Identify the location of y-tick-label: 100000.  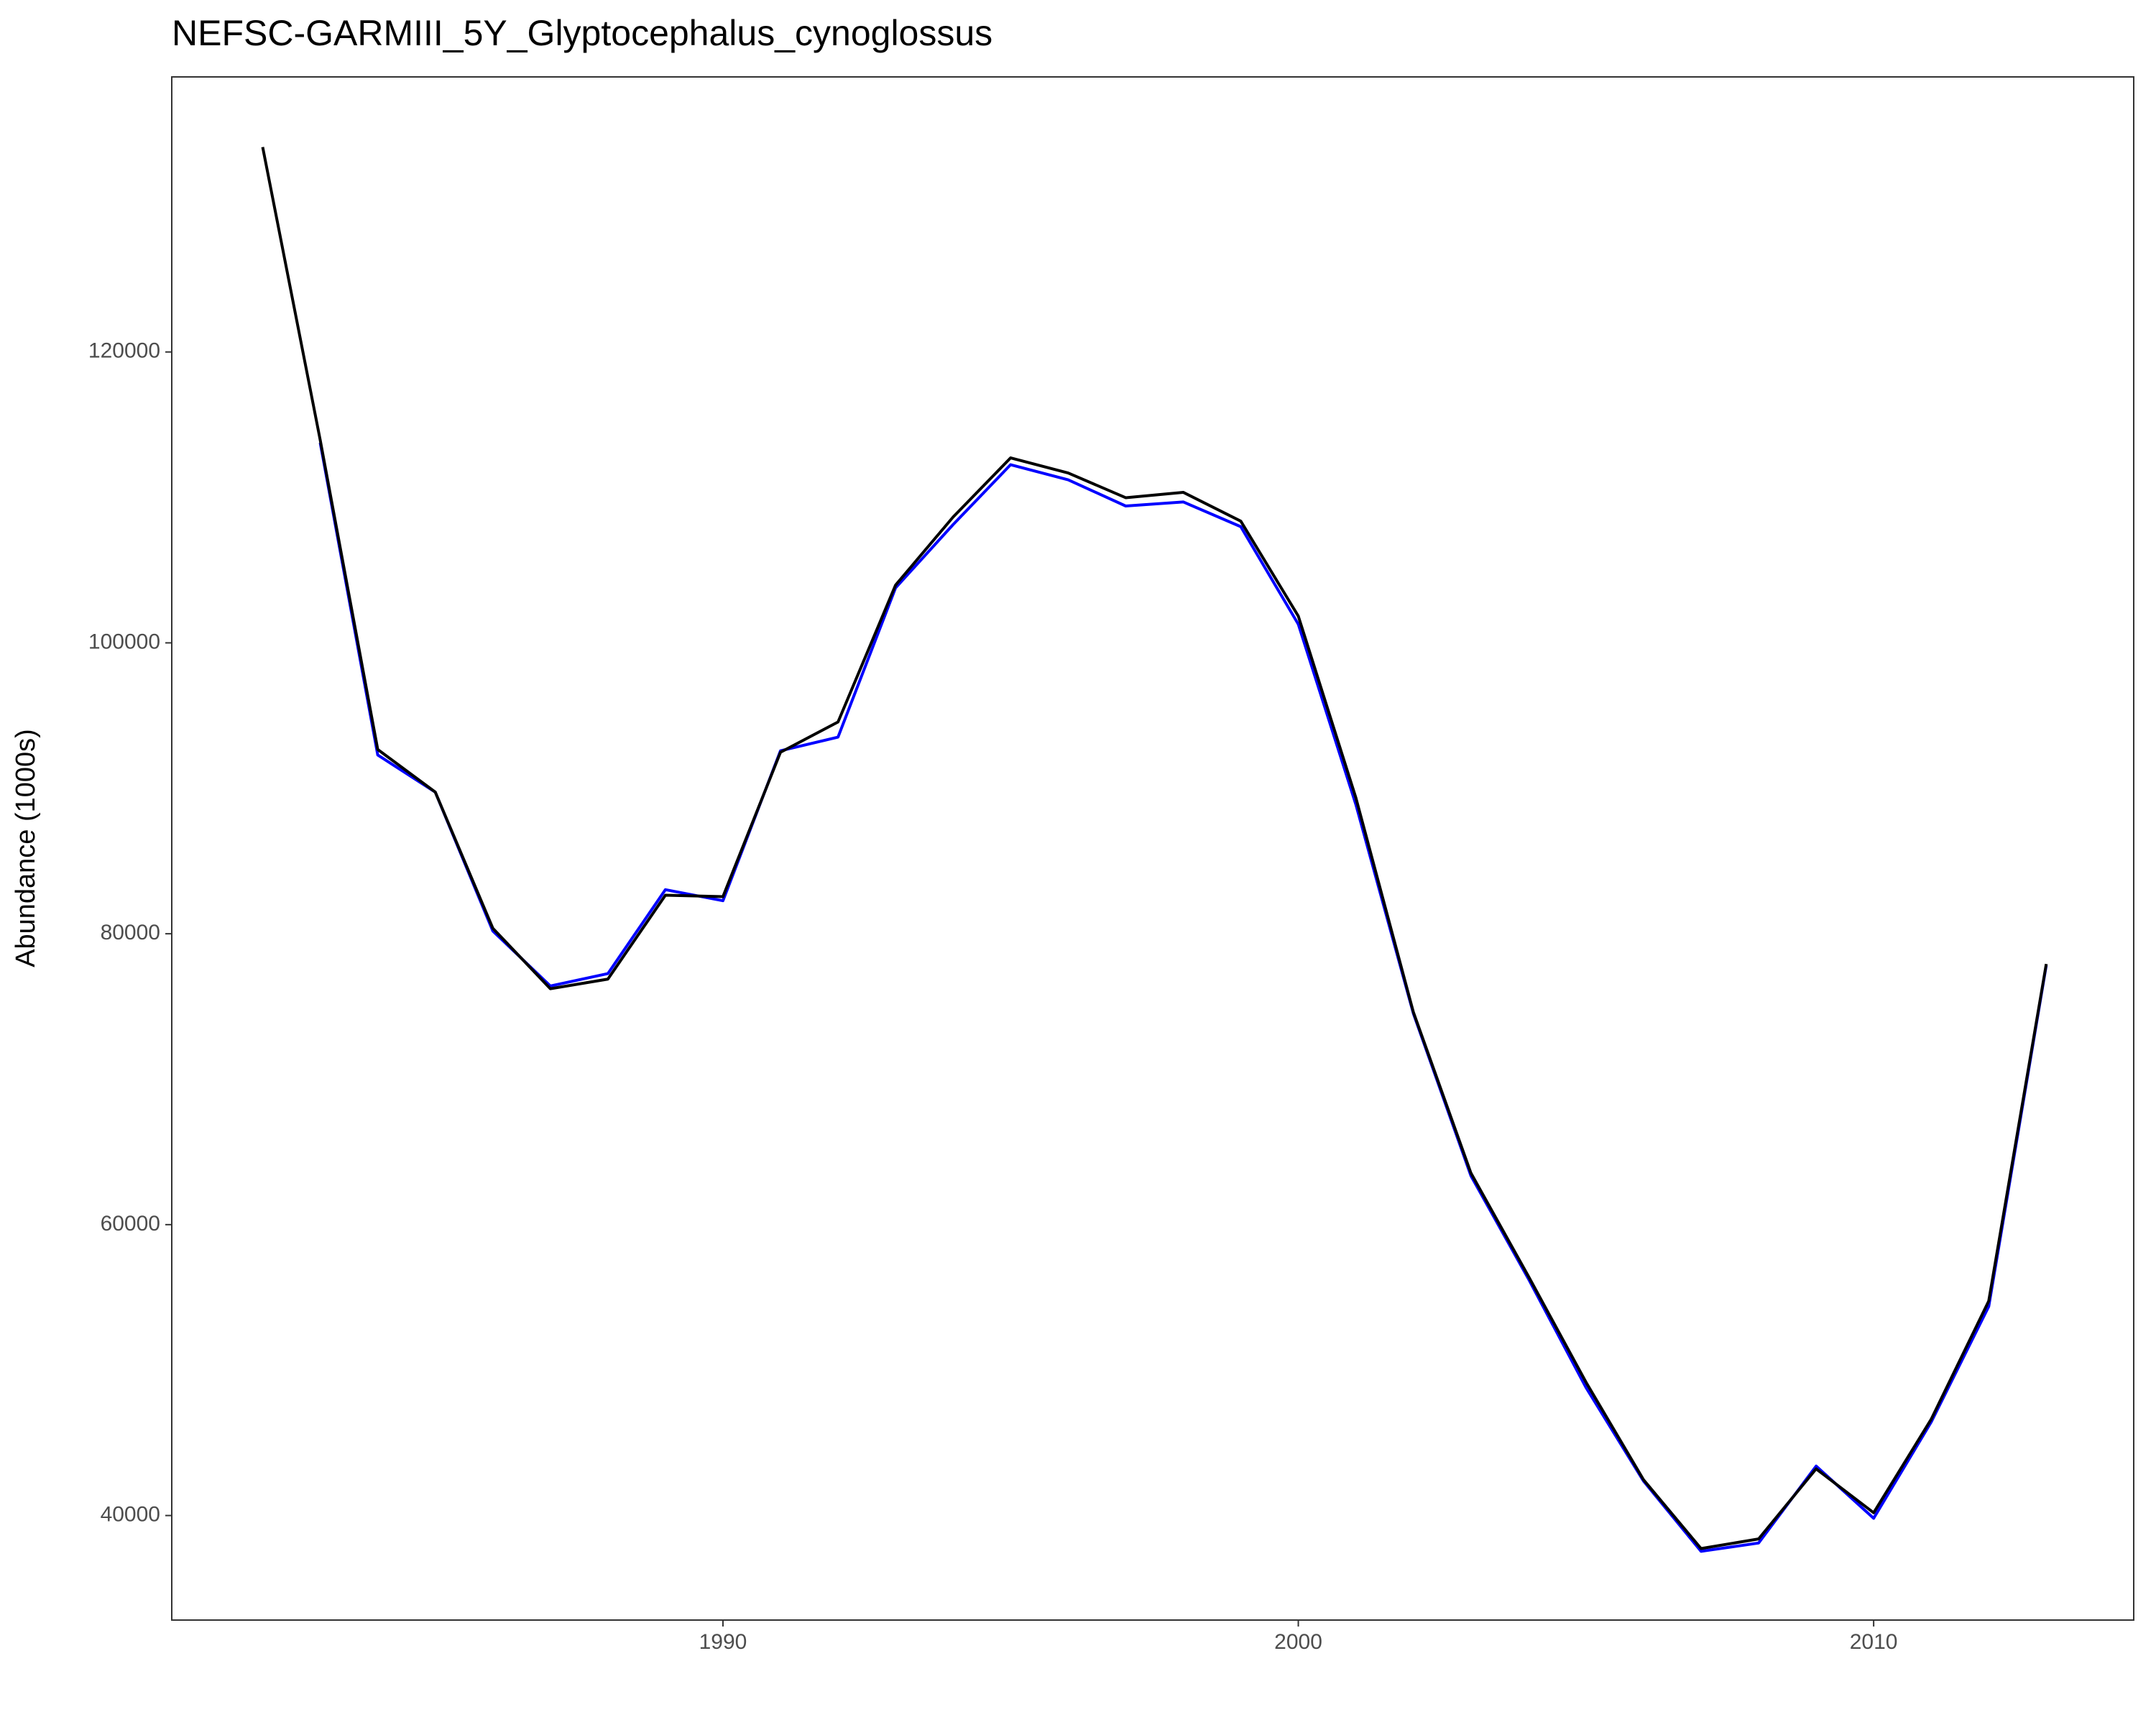
(124, 641).